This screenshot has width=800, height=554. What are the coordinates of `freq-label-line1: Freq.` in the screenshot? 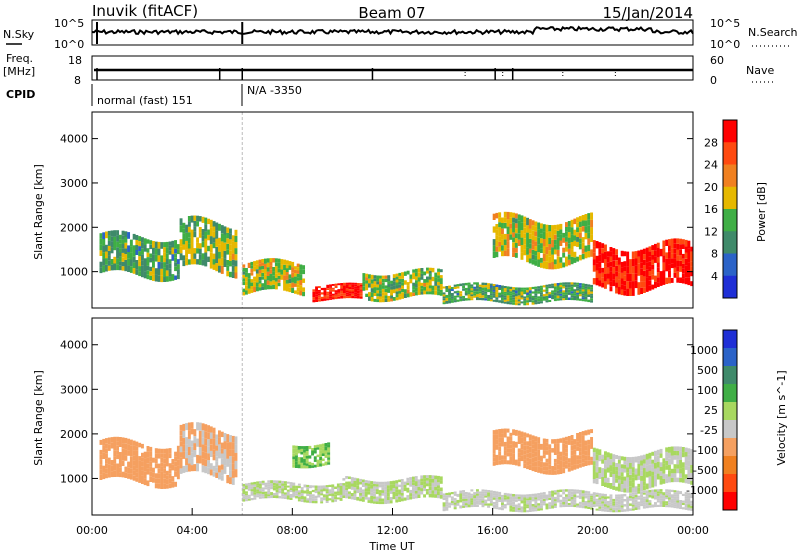 It's located at (19, 58).